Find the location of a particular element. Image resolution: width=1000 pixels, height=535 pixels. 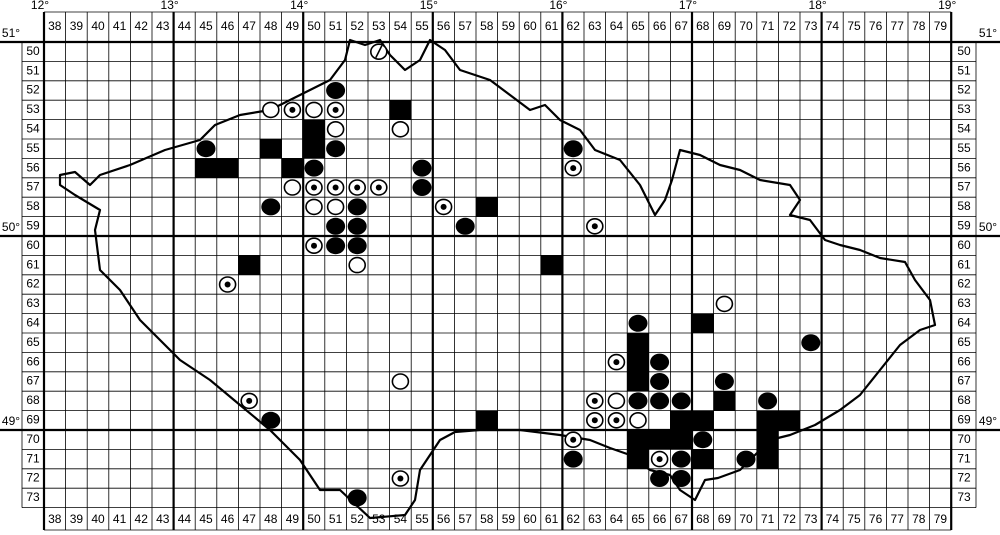

column-label: 64 is located at coordinates (617, 26).